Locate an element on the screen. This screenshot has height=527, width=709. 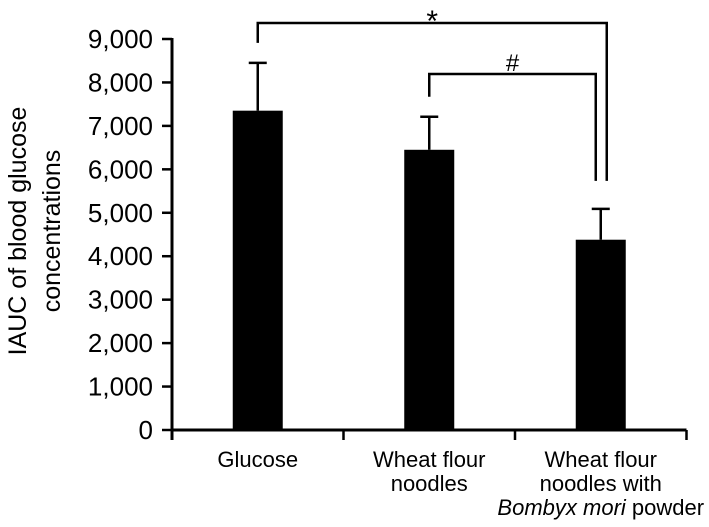
sig-label-asterisk: * is located at coordinates (432, 21).